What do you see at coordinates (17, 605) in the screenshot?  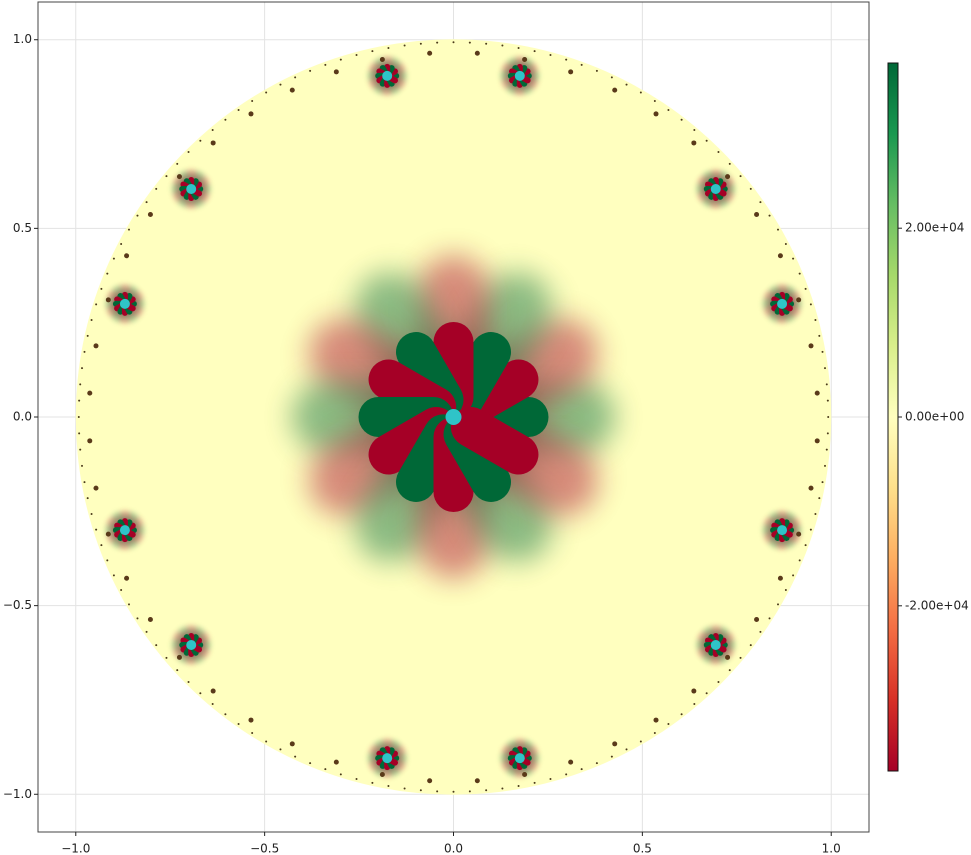 I see `y-tick-label: −0.5` at bounding box center [17, 605].